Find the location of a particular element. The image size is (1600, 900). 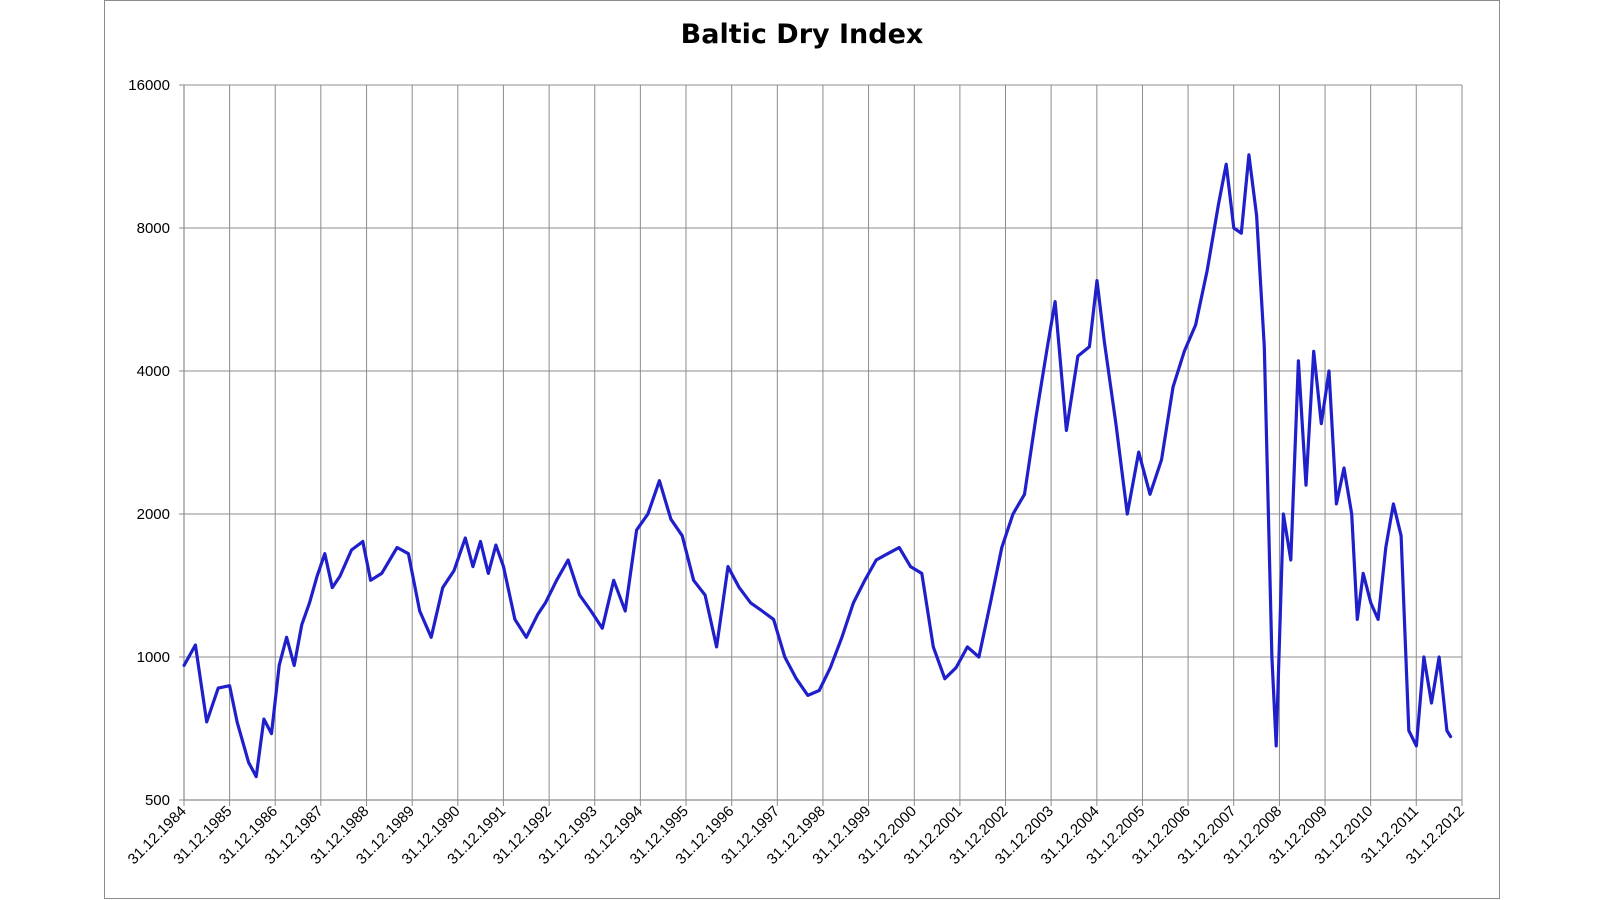

y-tick-label: 4000 is located at coordinates (153, 371).